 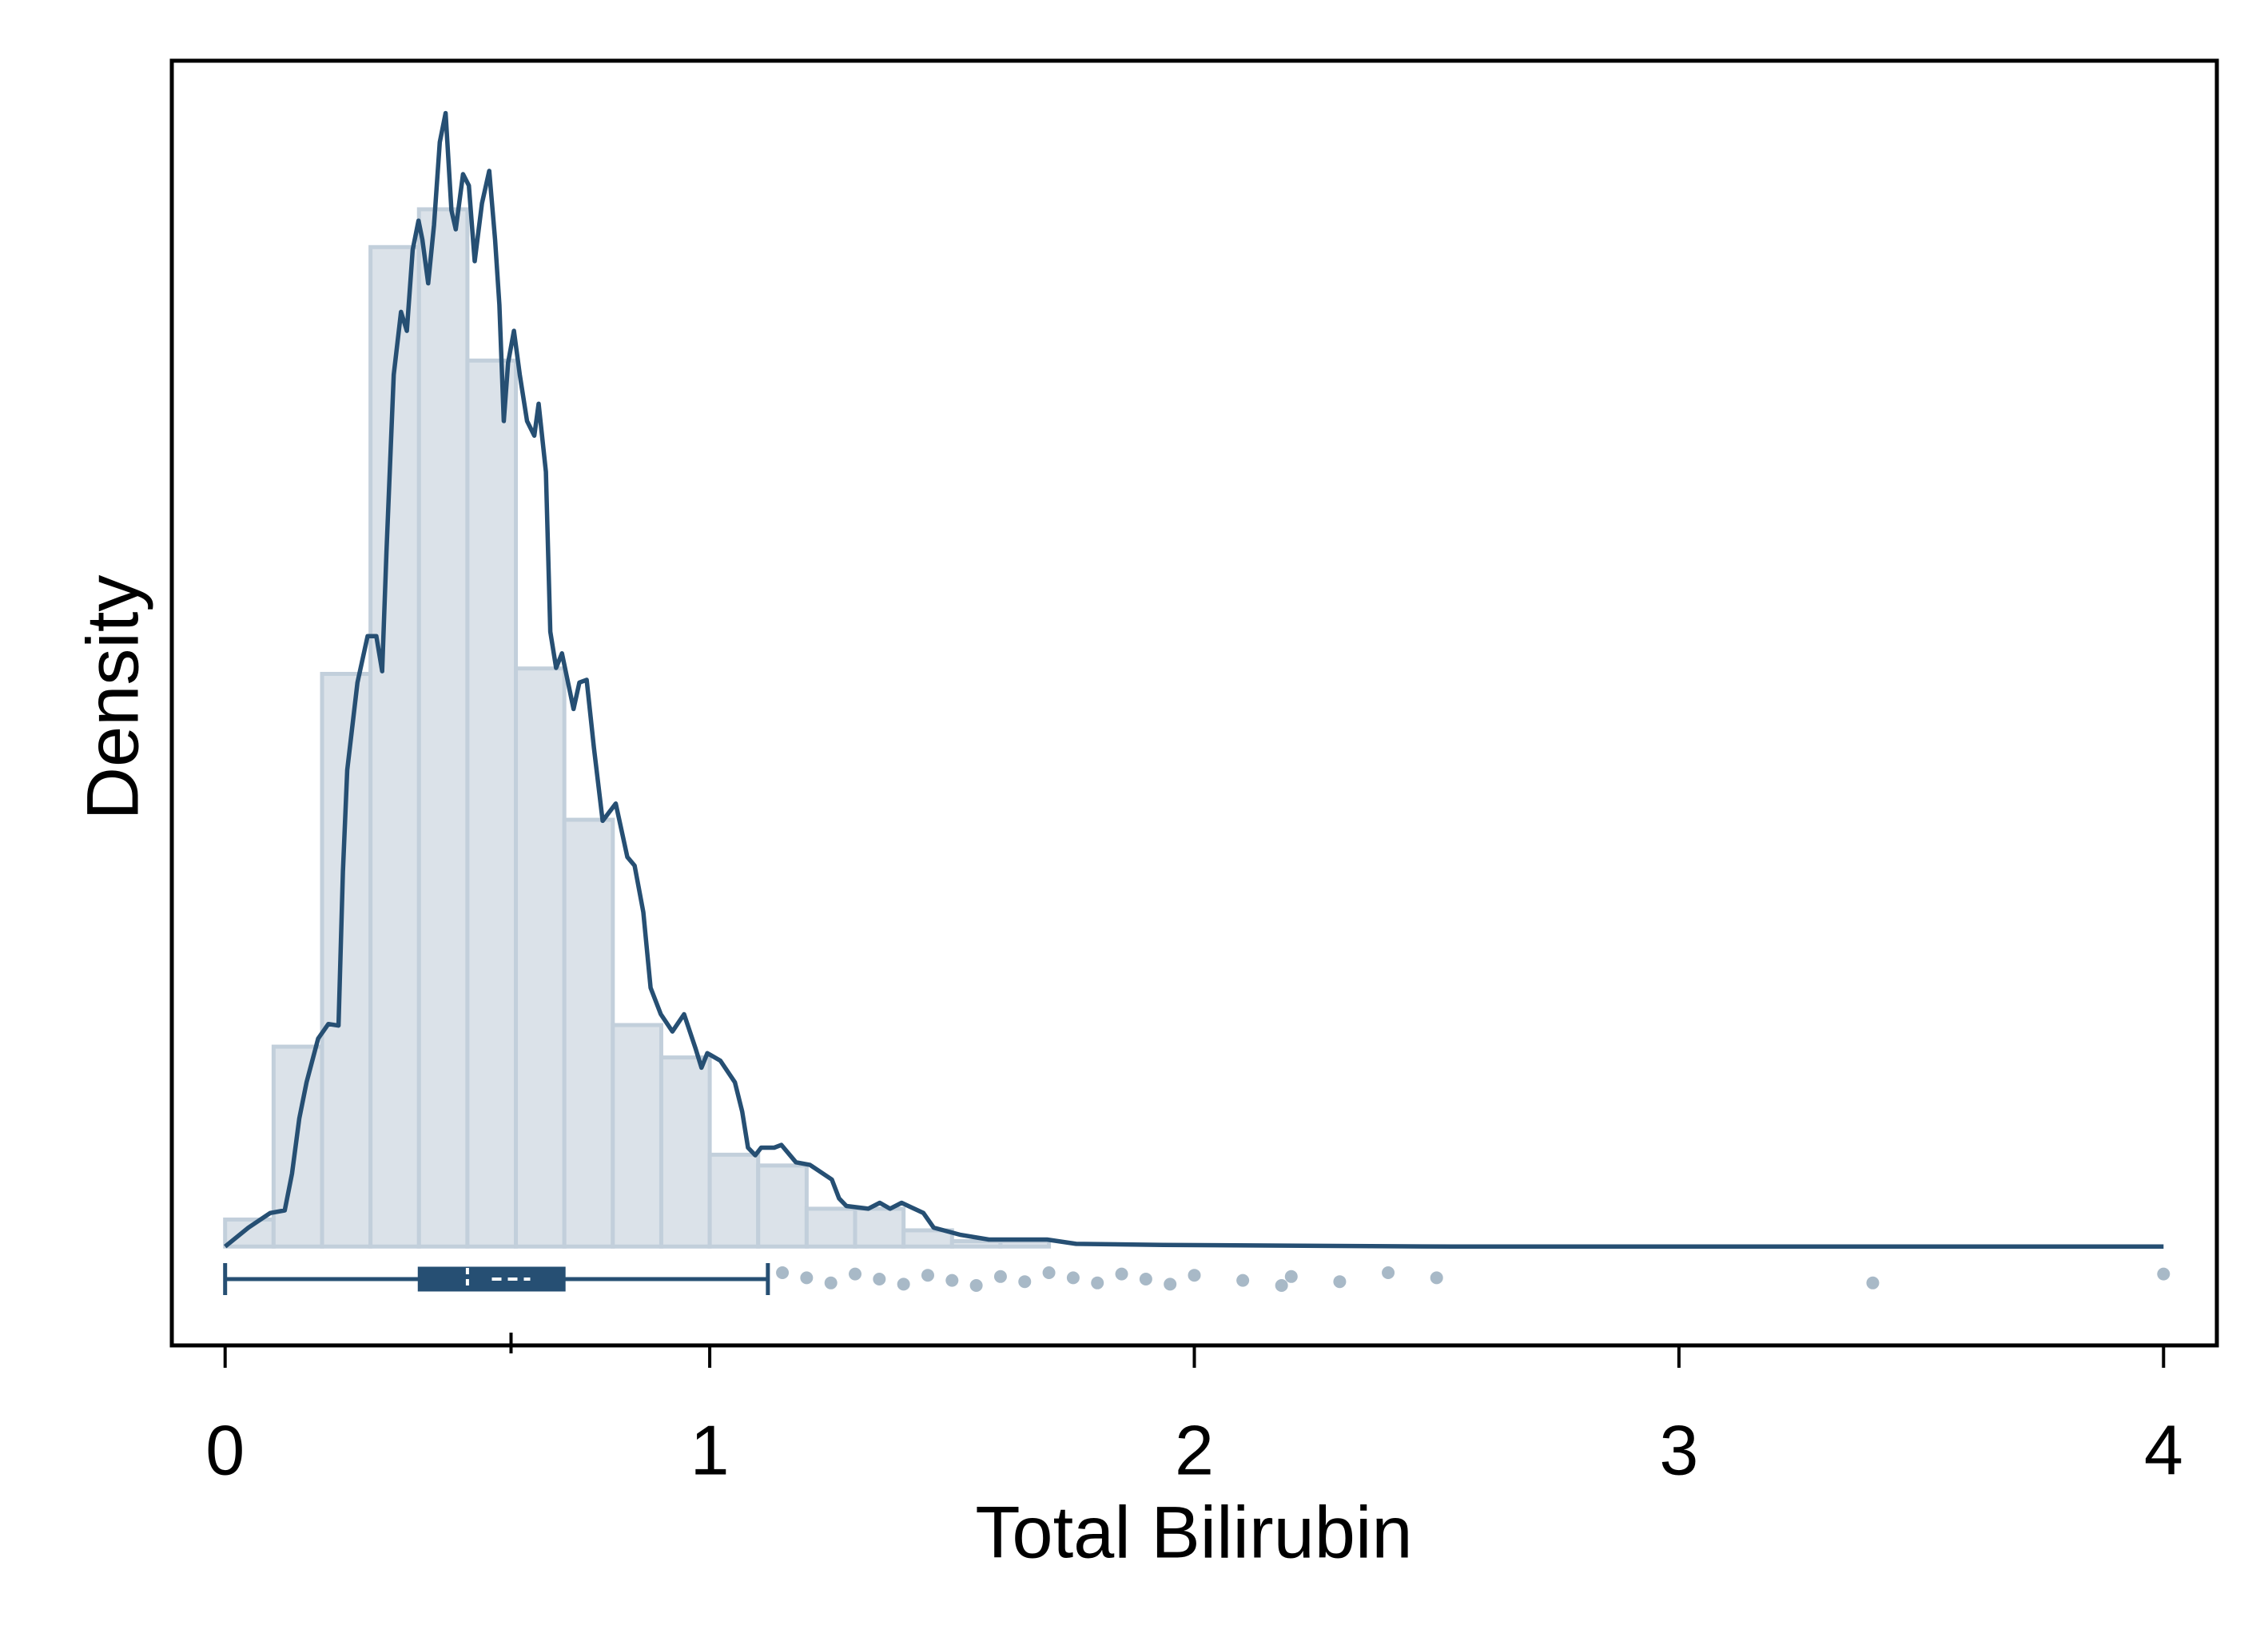 What do you see at coordinates (492, 1279) in the screenshot?
I see `box` at bounding box center [492, 1279].